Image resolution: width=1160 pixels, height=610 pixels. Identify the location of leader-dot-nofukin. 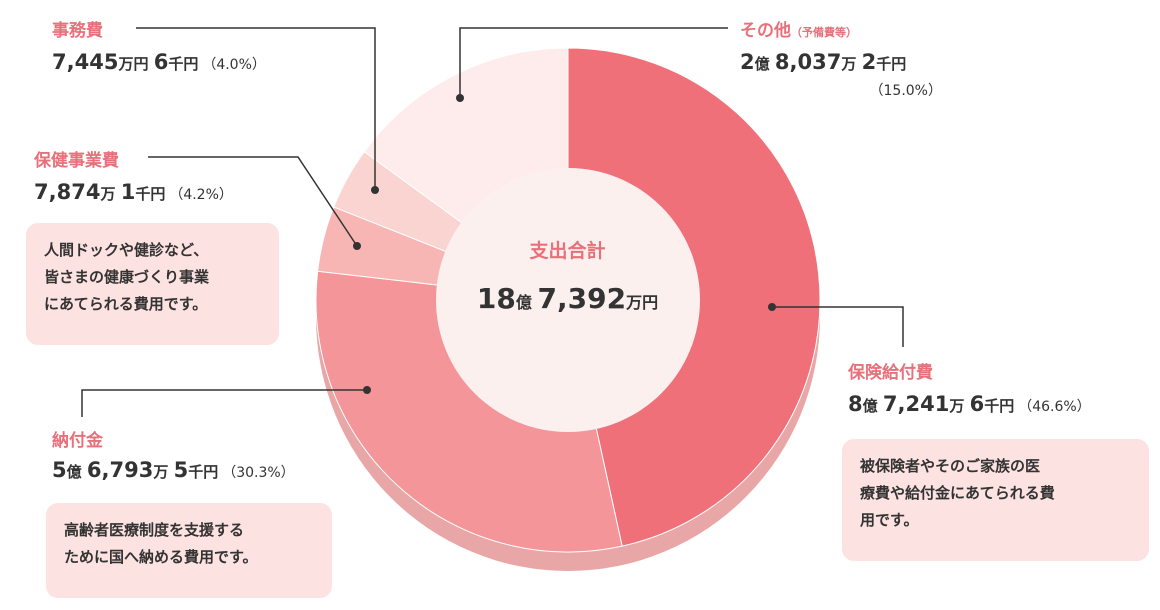
(367, 390).